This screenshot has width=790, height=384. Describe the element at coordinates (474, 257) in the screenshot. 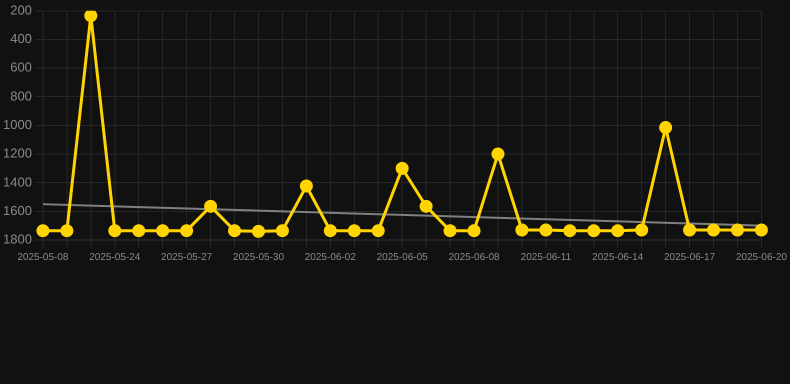

I see `x-tick-label: 2025-06-08` at that location.